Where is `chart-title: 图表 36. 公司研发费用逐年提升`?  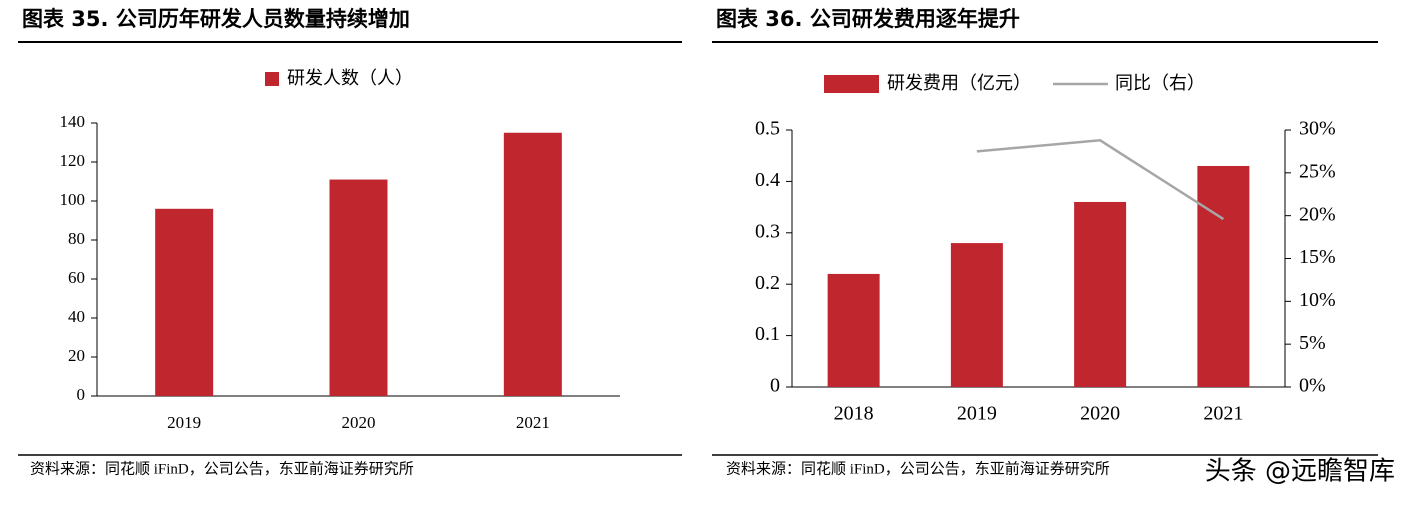
chart-title: 图表 36. 公司研发费用逐年提升 is located at coordinates (868, 19).